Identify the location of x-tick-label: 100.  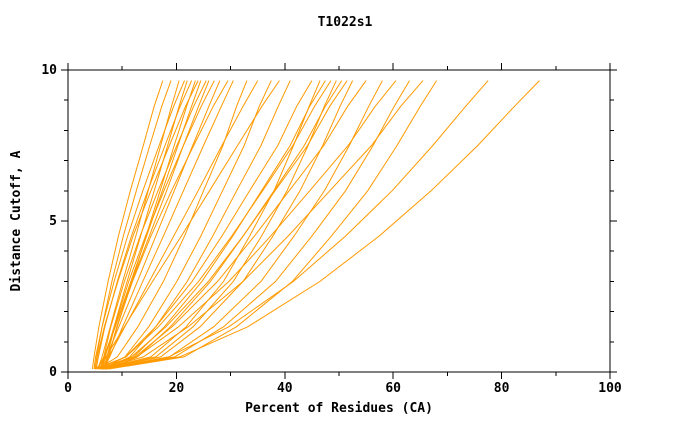
(610, 388).